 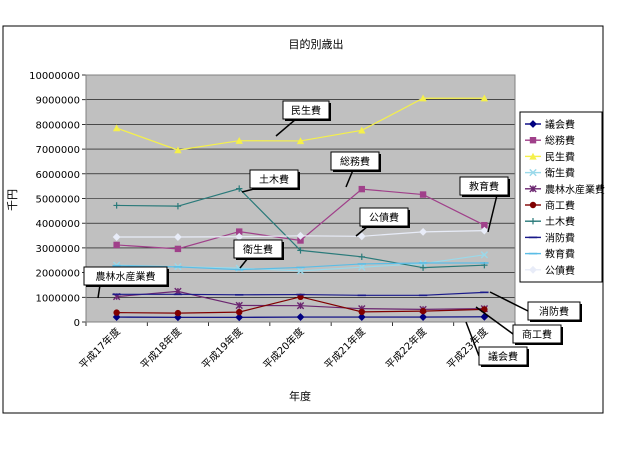 I want to click on callout-label: 議会費, so click(x=503, y=356).